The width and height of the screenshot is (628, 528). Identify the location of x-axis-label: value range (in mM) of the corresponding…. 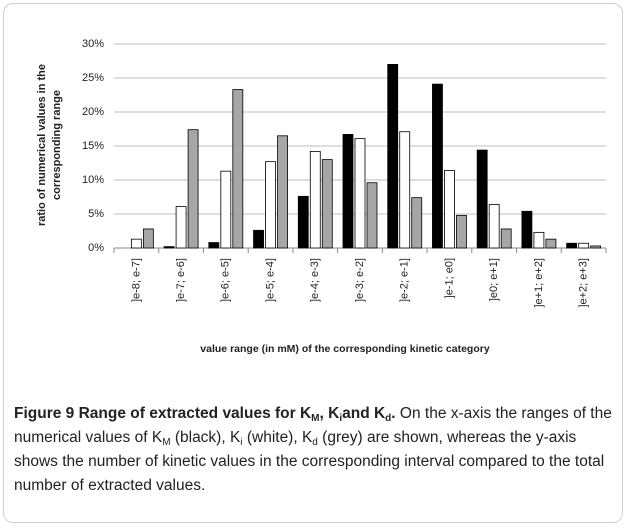
(345, 349).